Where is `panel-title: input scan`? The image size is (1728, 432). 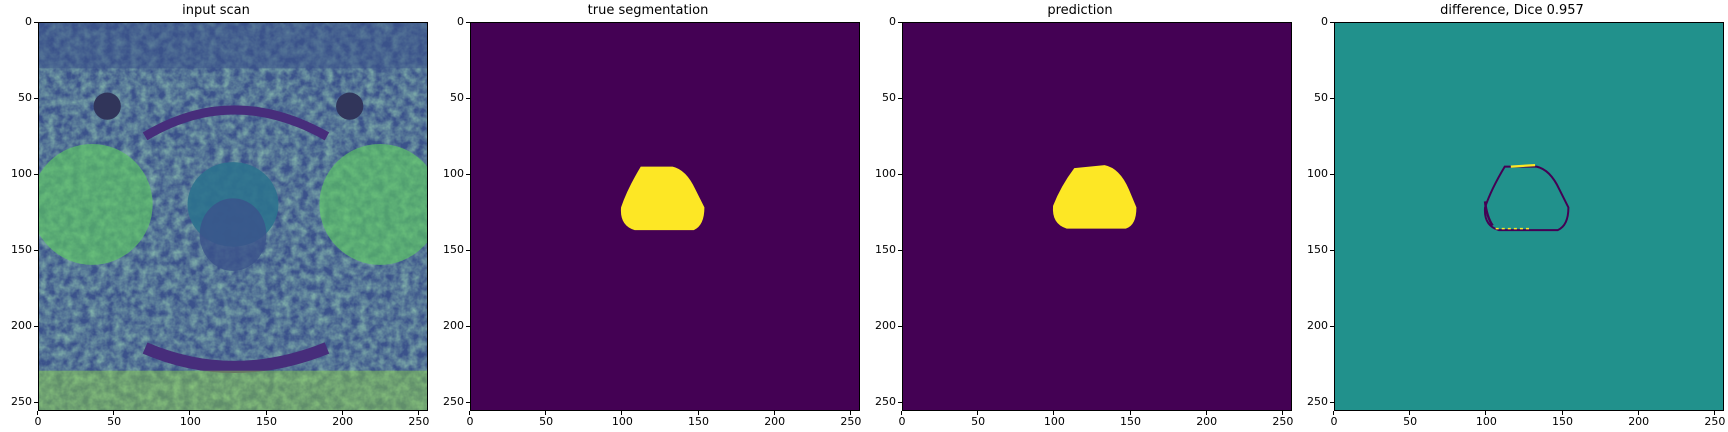
panel-title: input scan is located at coordinates (216, 10).